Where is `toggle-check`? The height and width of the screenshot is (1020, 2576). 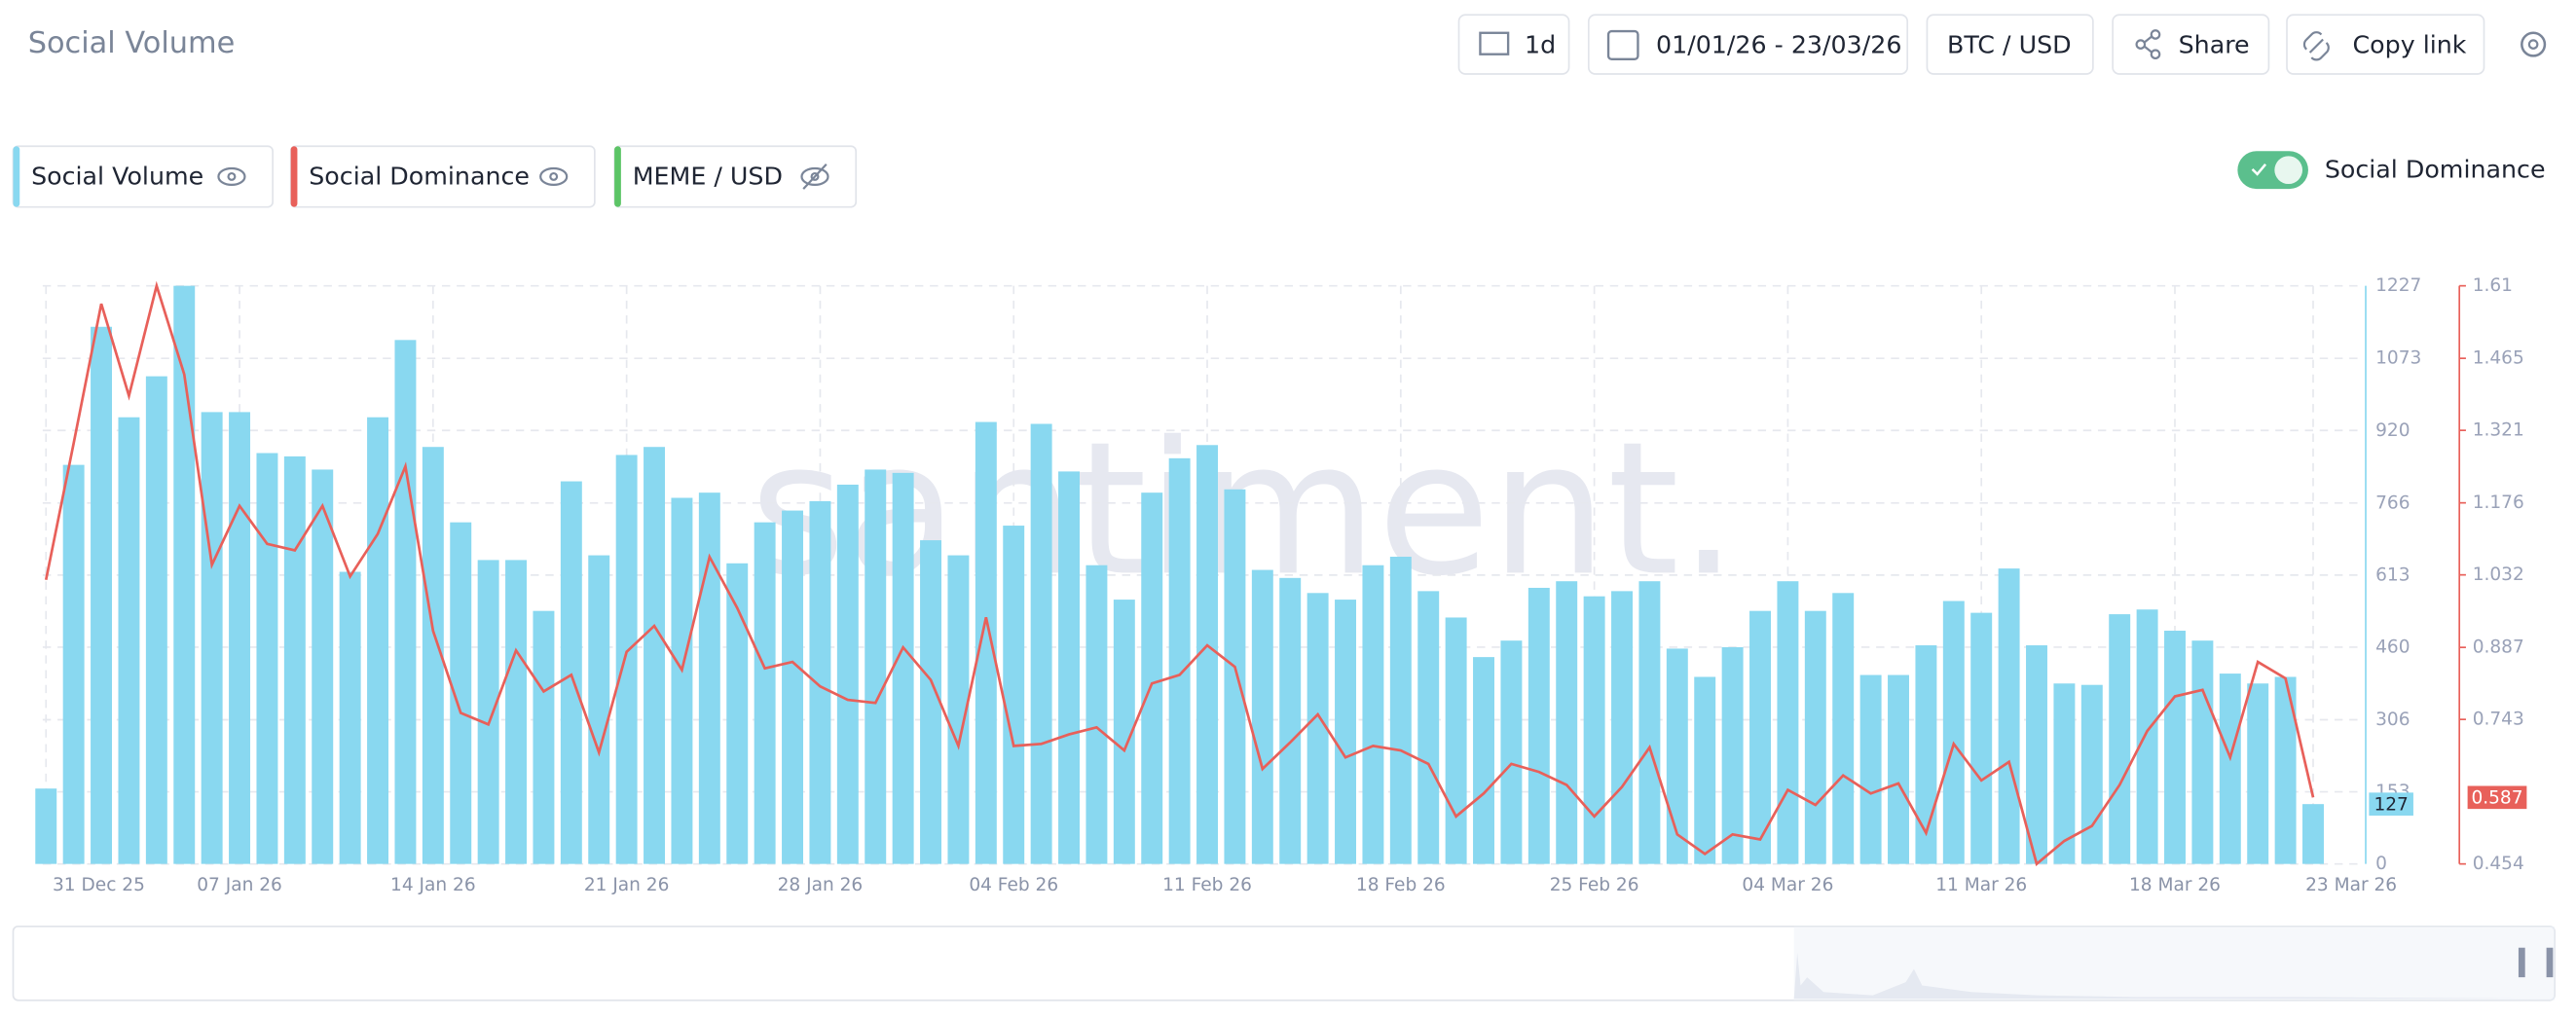 toggle-check is located at coordinates (2259, 169).